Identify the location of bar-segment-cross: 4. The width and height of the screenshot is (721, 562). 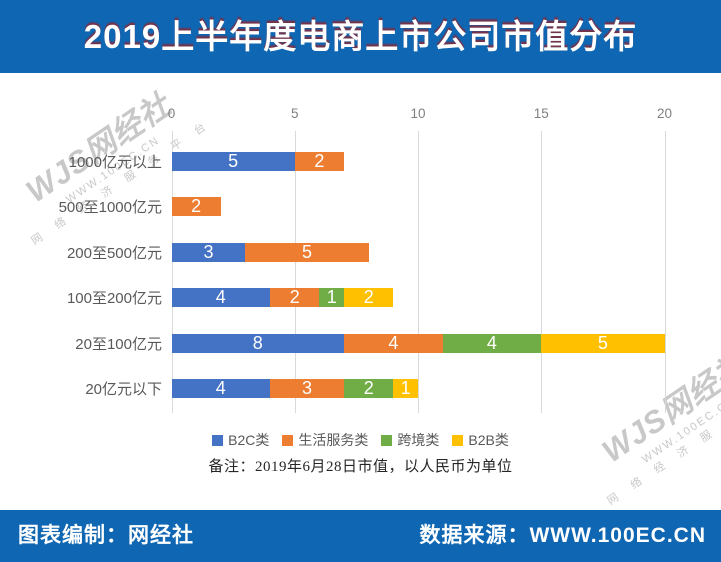
(492, 343).